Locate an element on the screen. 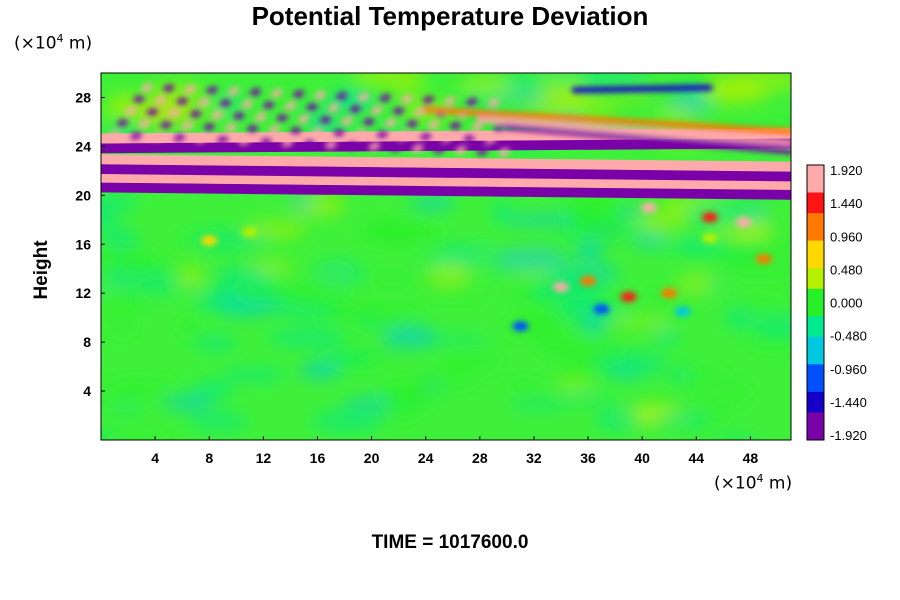  chart-title: Potential Temperature Deviation is located at coordinates (450, 16).